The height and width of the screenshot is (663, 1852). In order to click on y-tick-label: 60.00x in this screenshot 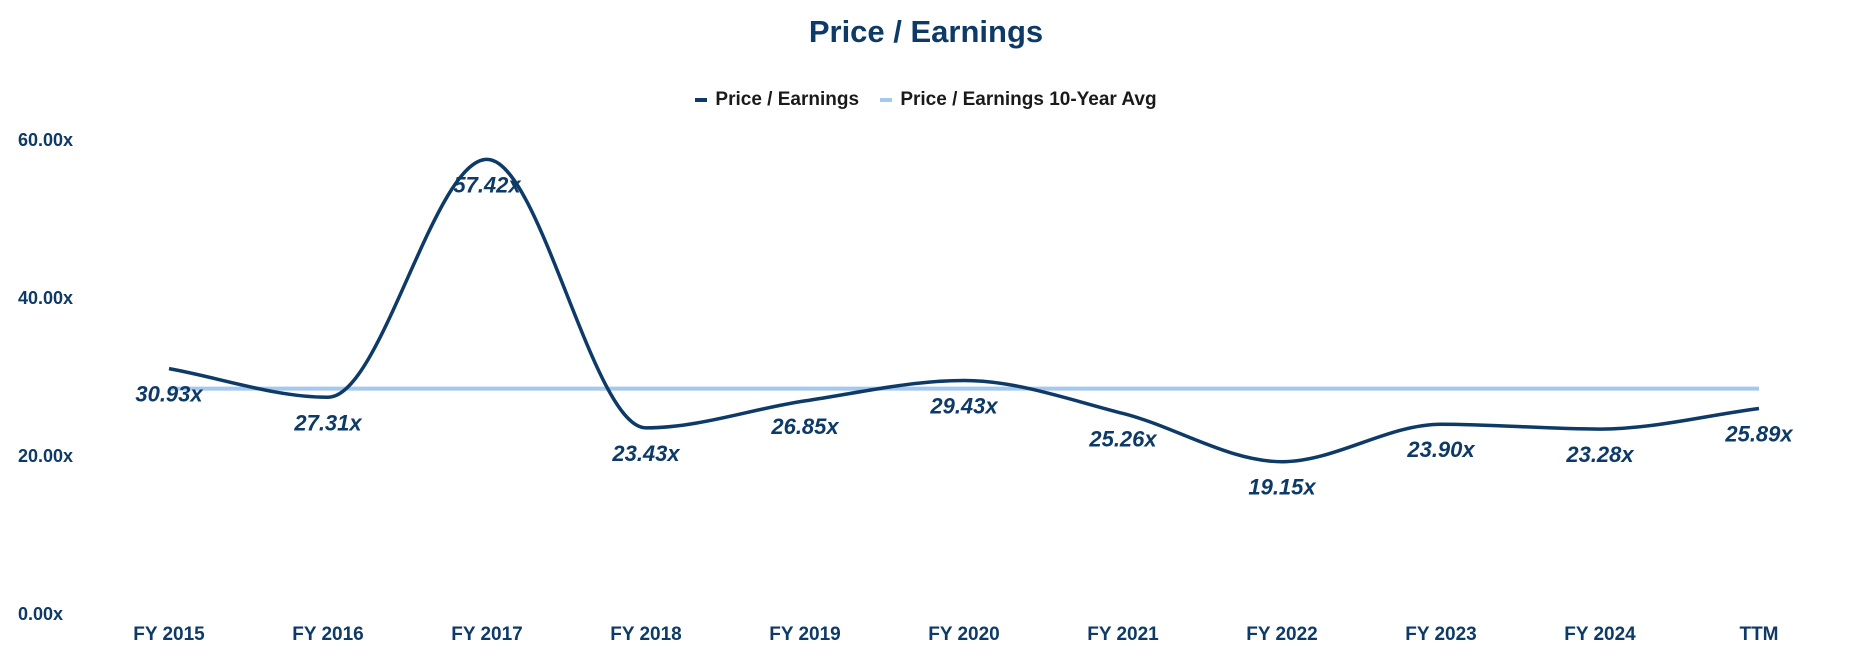, I will do `click(45, 140)`.